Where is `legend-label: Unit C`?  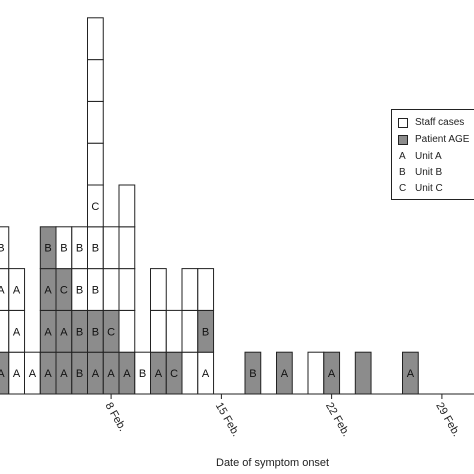
legend-label: Unit C is located at coordinates (429, 188).